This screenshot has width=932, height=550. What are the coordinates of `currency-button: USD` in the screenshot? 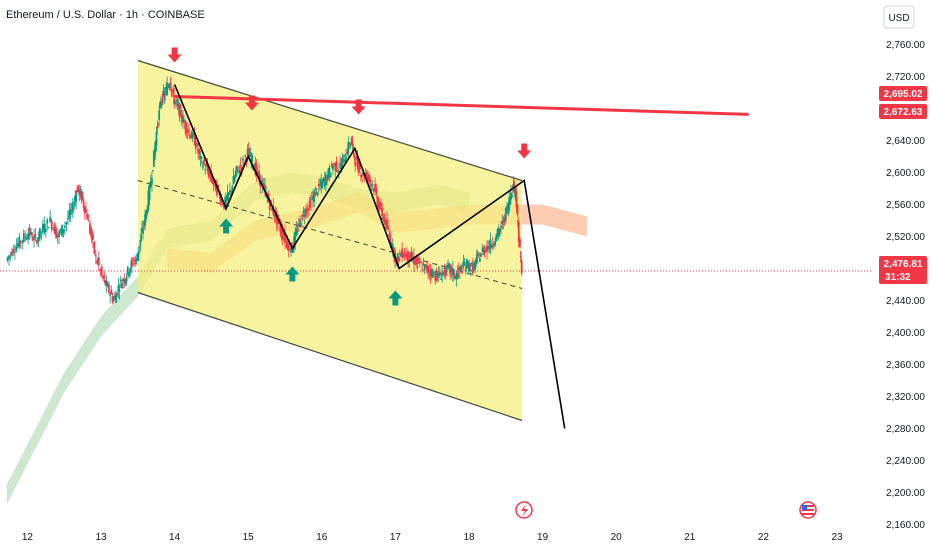 It's located at (899, 17).